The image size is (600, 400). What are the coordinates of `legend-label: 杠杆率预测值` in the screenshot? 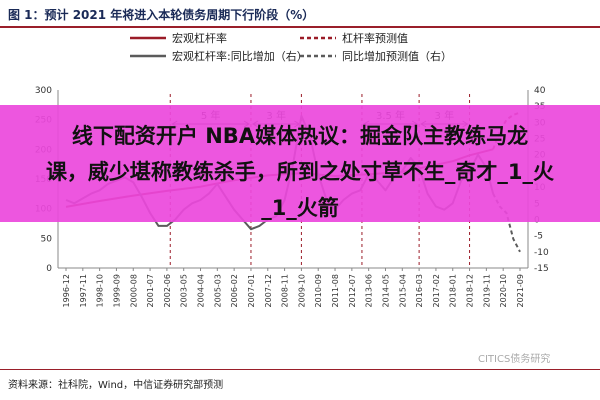 It's located at (375, 38).